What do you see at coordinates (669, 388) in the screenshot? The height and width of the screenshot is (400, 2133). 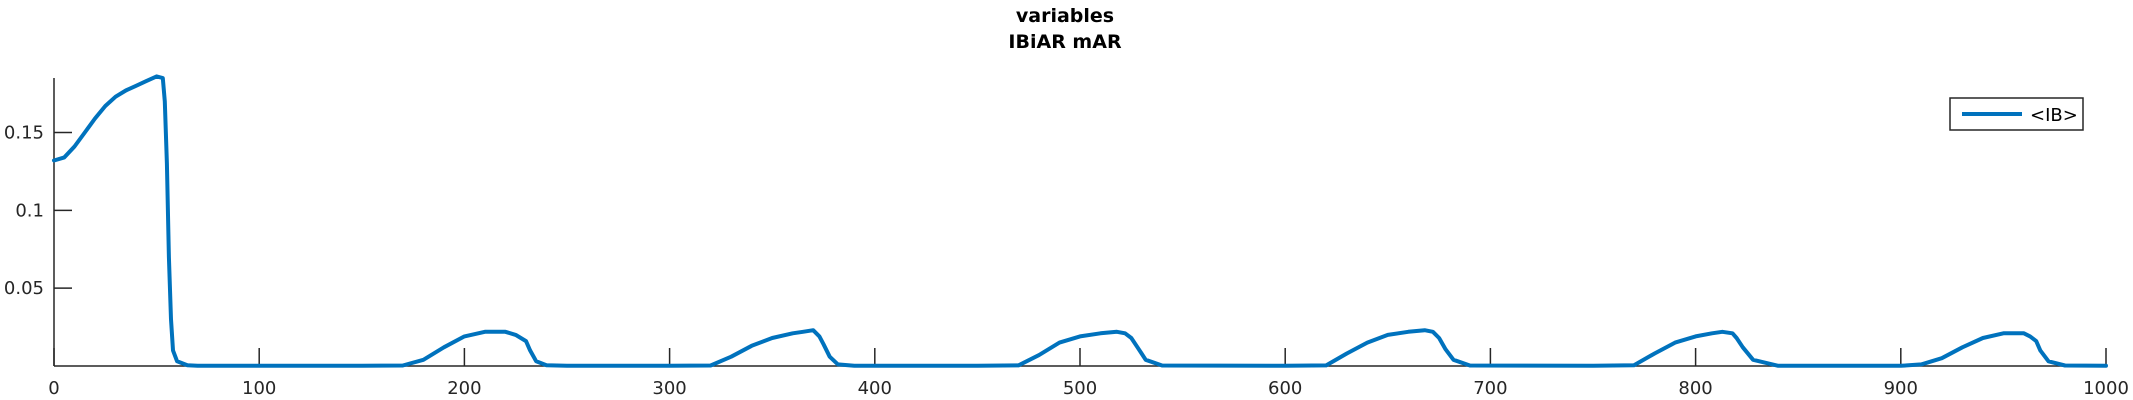 I see `x-tick-label: 300` at bounding box center [669, 388].